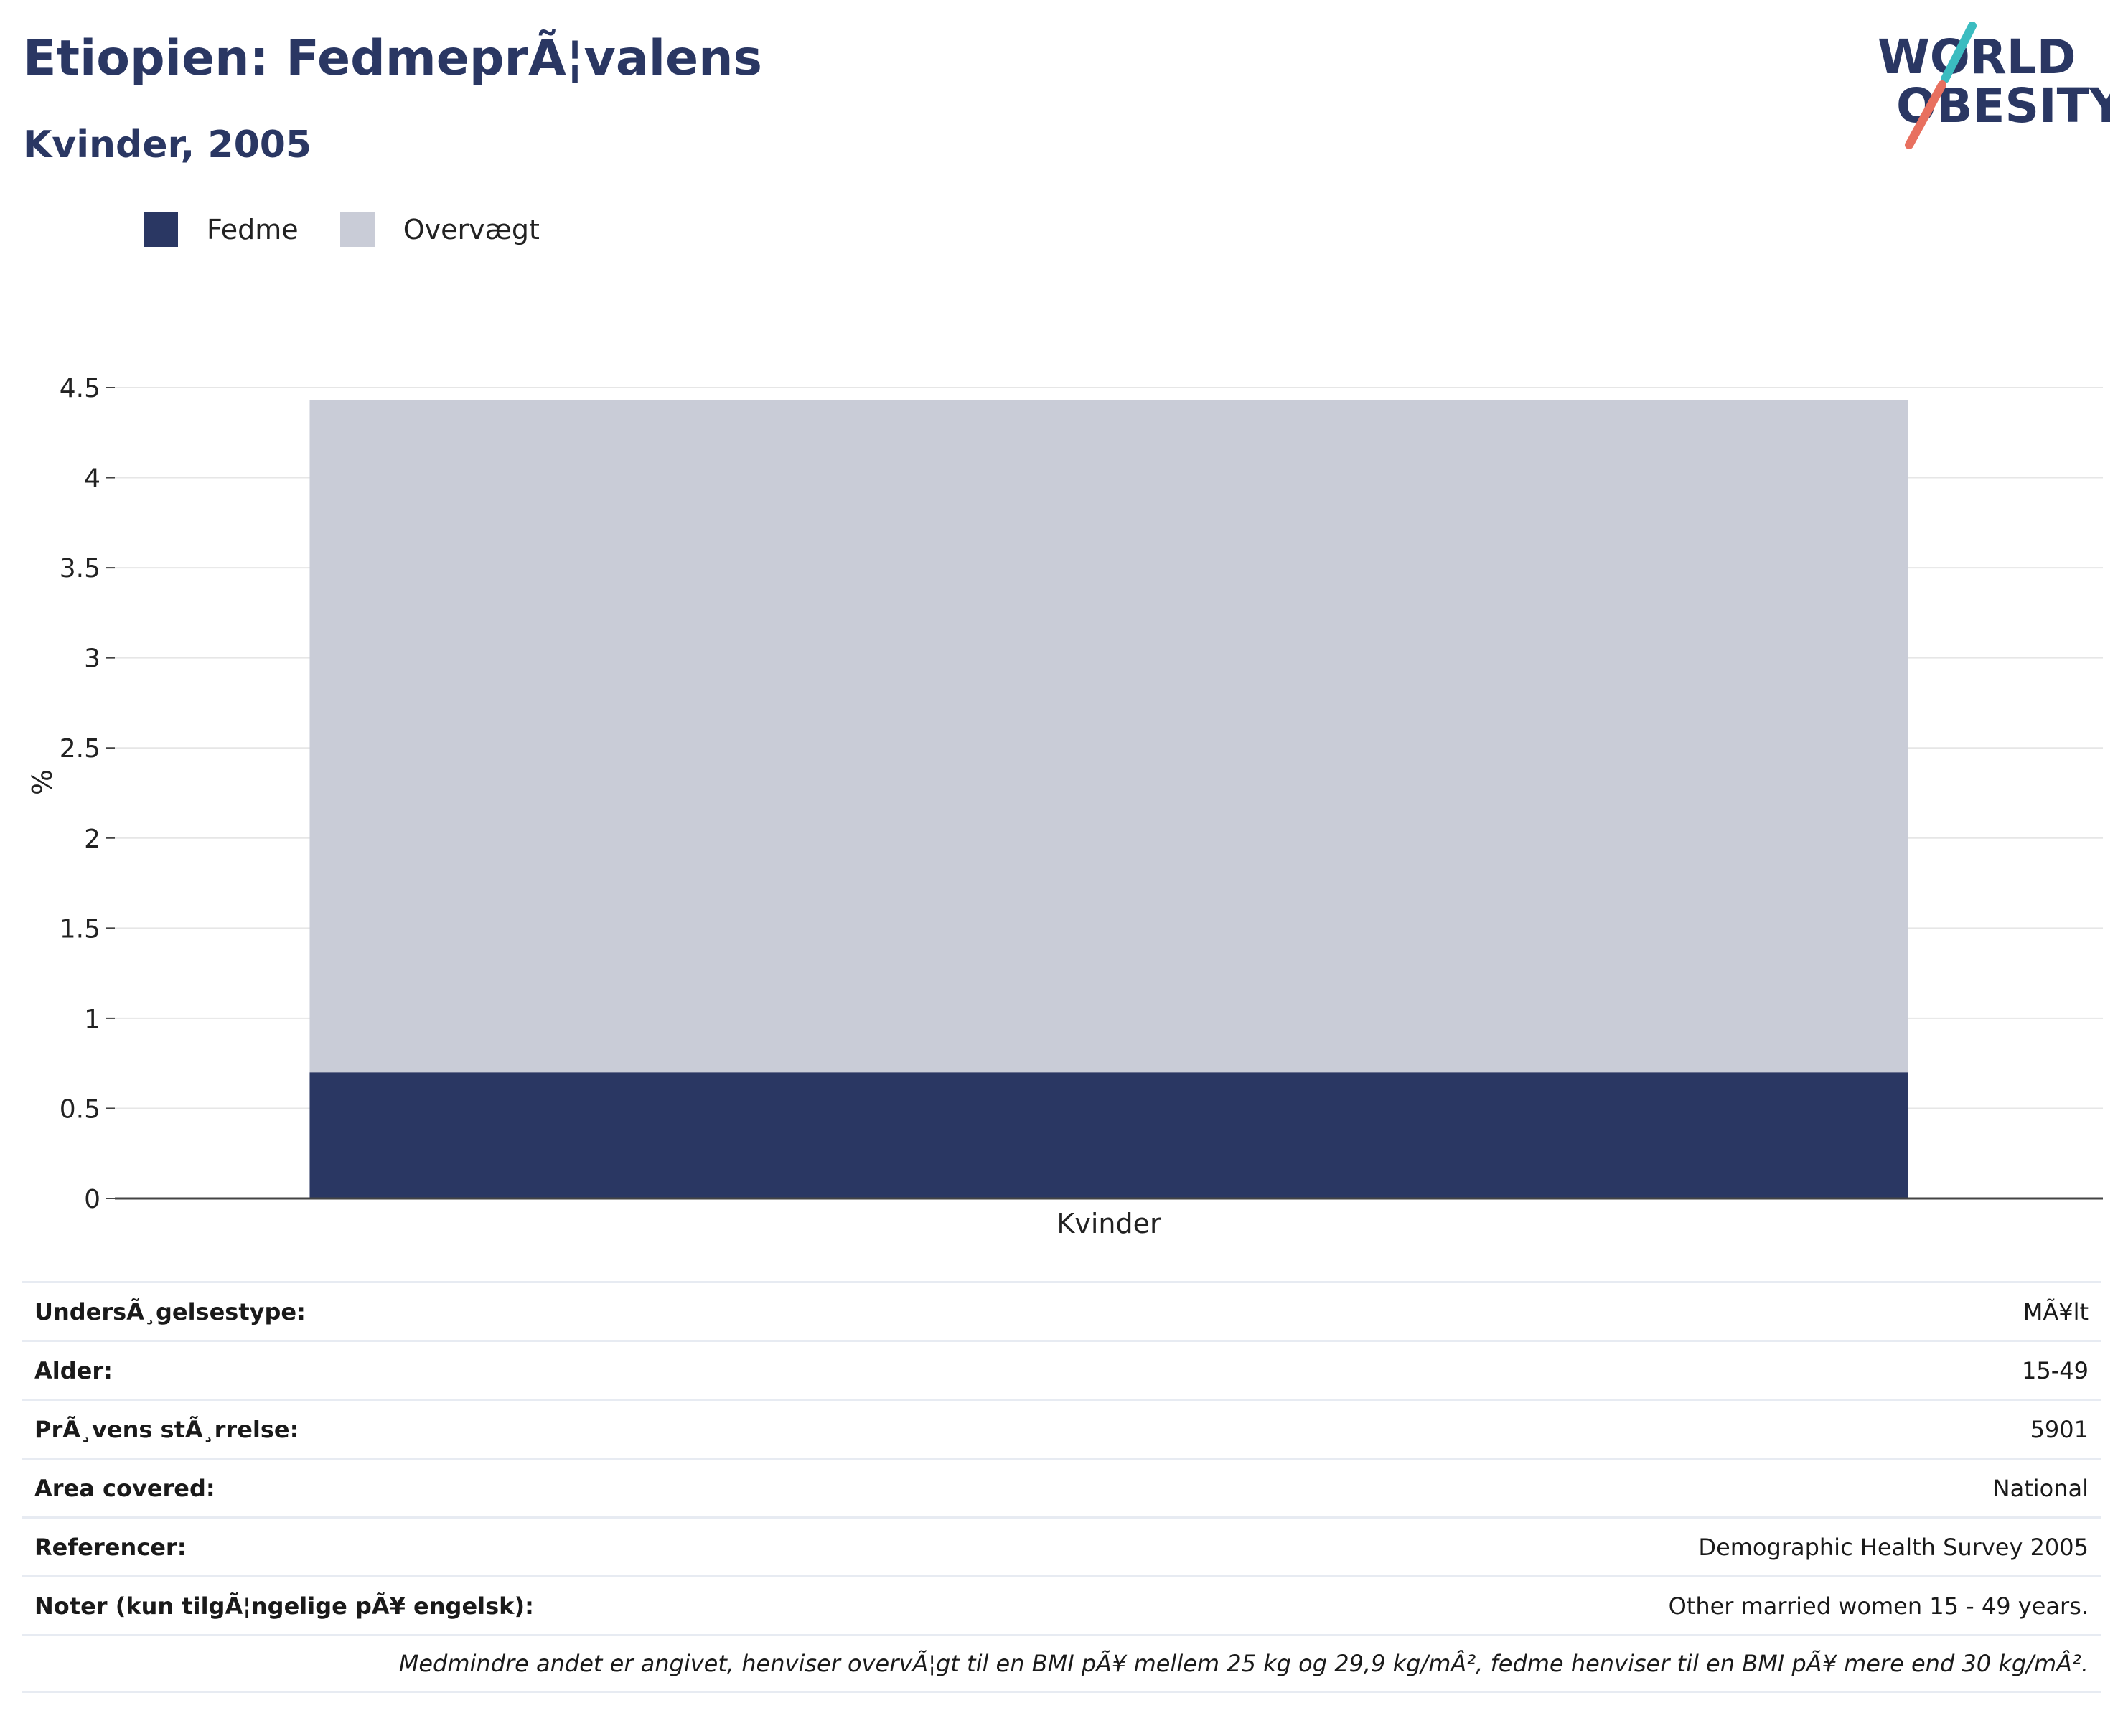  Describe the element at coordinates (110, 1547) in the screenshot. I see `info-label: Referencer:` at that location.